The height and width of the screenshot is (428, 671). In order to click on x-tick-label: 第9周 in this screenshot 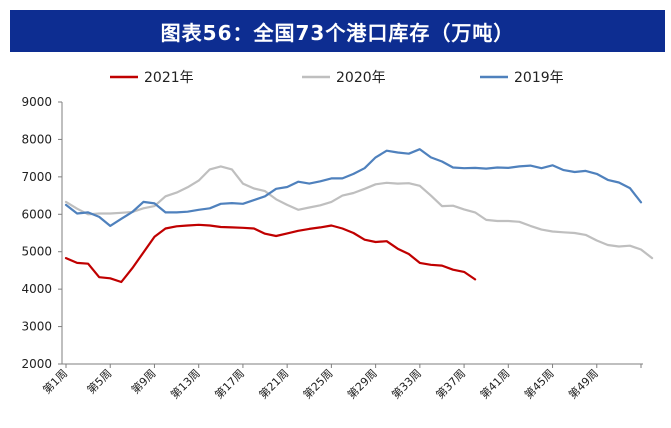, I will do `click(143, 381)`.